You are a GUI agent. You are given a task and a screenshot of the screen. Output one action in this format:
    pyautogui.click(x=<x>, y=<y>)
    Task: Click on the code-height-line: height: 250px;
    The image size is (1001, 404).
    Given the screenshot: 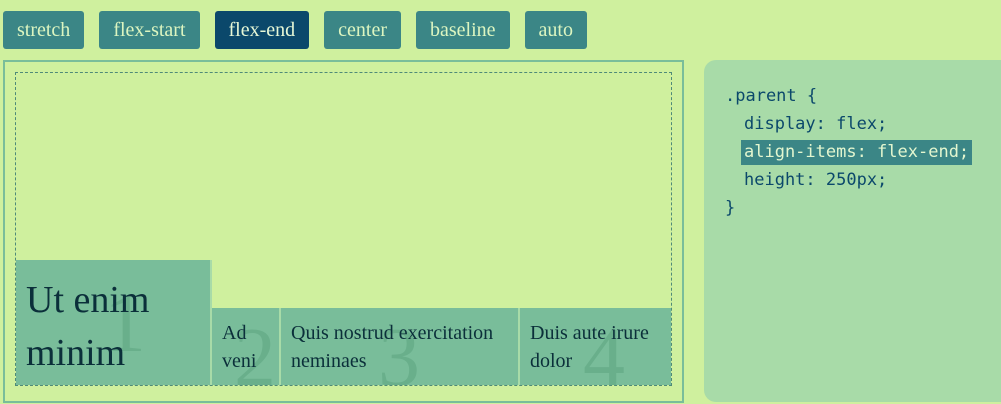 What is the action you would take?
    pyautogui.click(x=816, y=180)
    